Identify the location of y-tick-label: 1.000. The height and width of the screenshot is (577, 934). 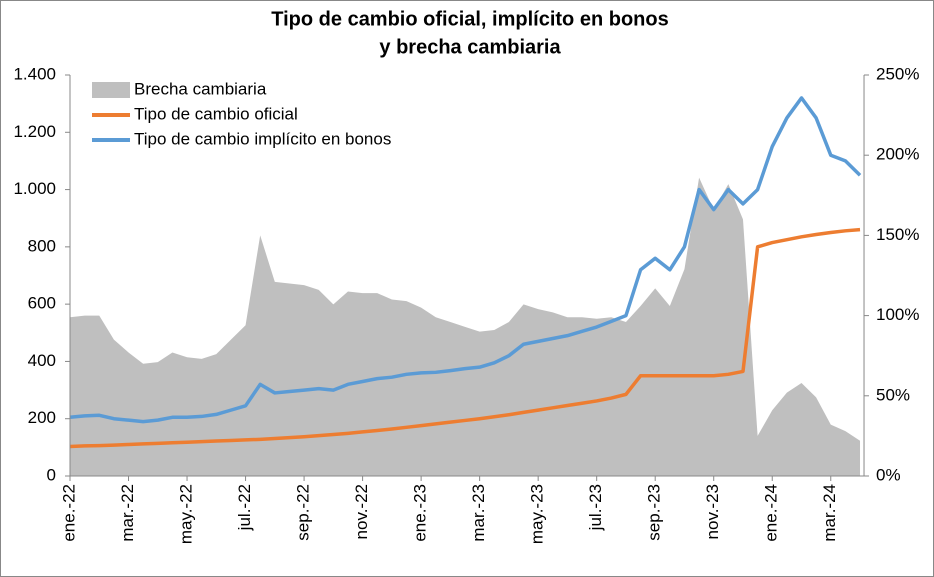
(34, 188).